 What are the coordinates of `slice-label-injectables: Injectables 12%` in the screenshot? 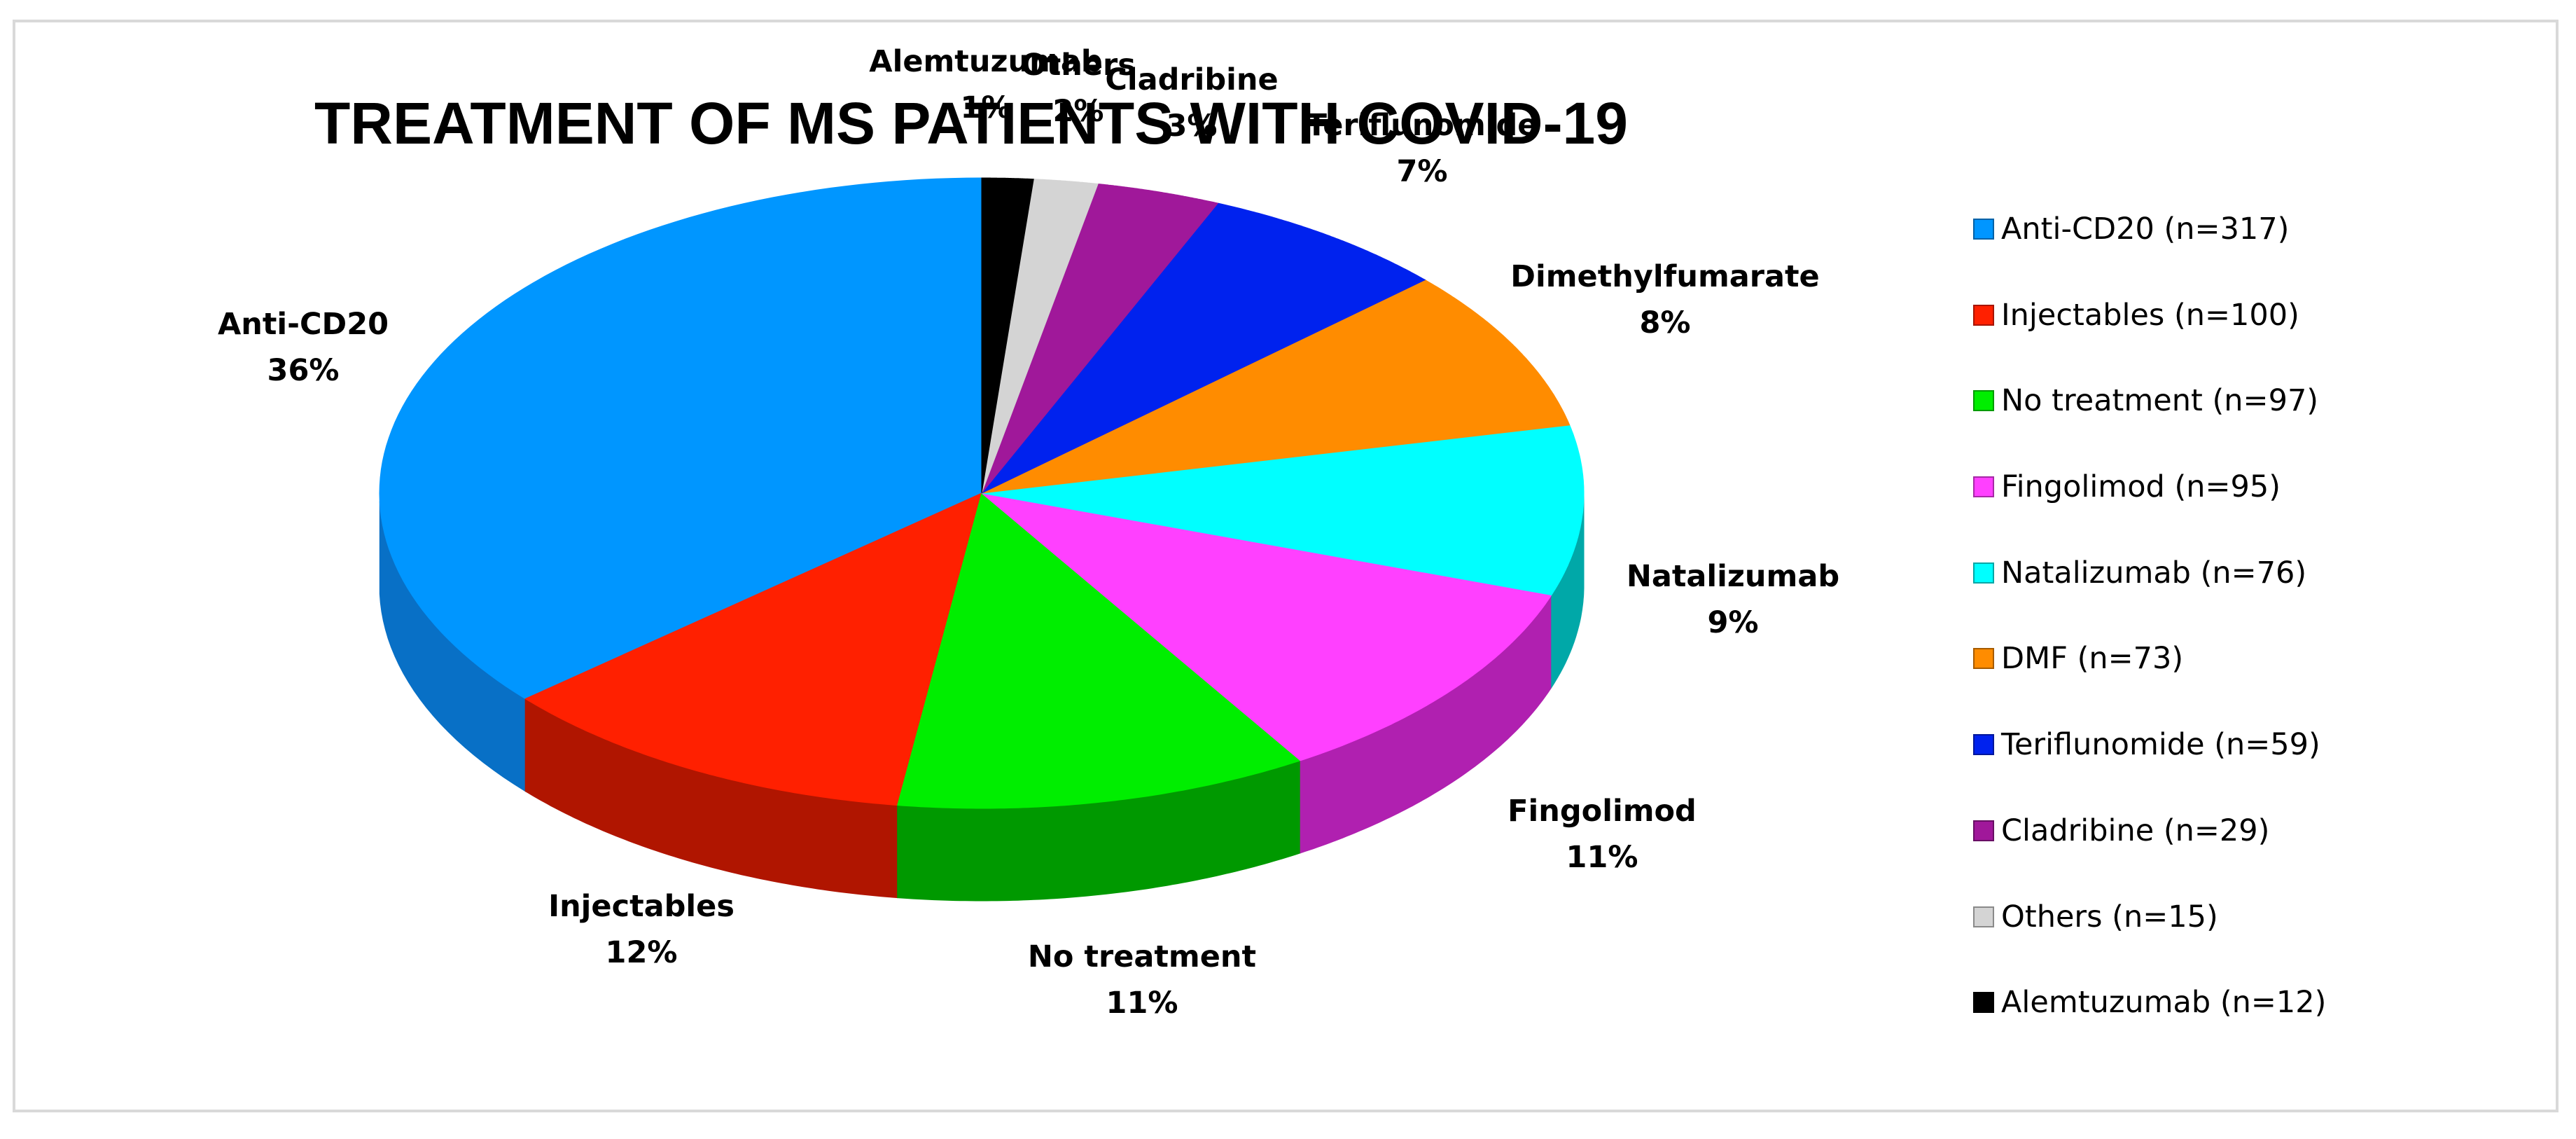 It's located at (641, 929).